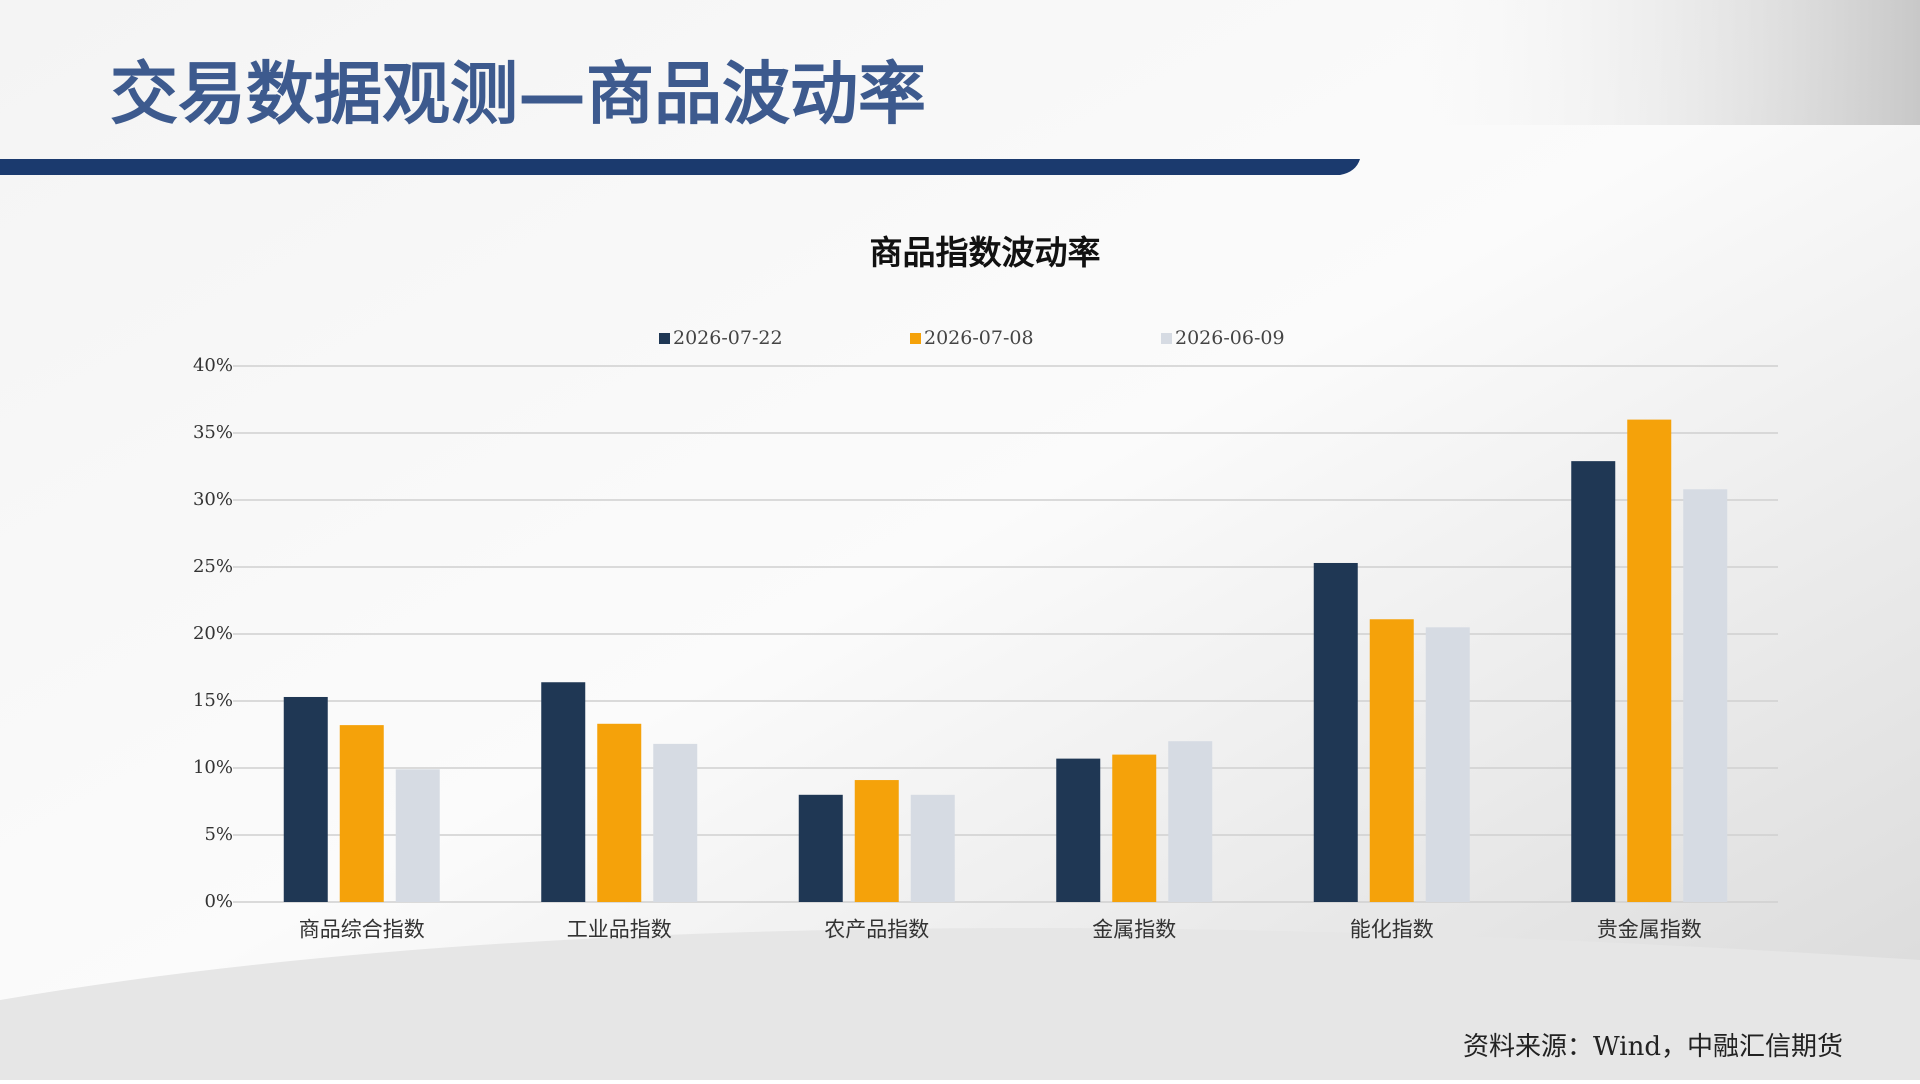 This screenshot has width=1920, height=1084. What do you see at coordinates (218, 901) in the screenshot?
I see `y-tick-label: 0%` at bounding box center [218, 901].